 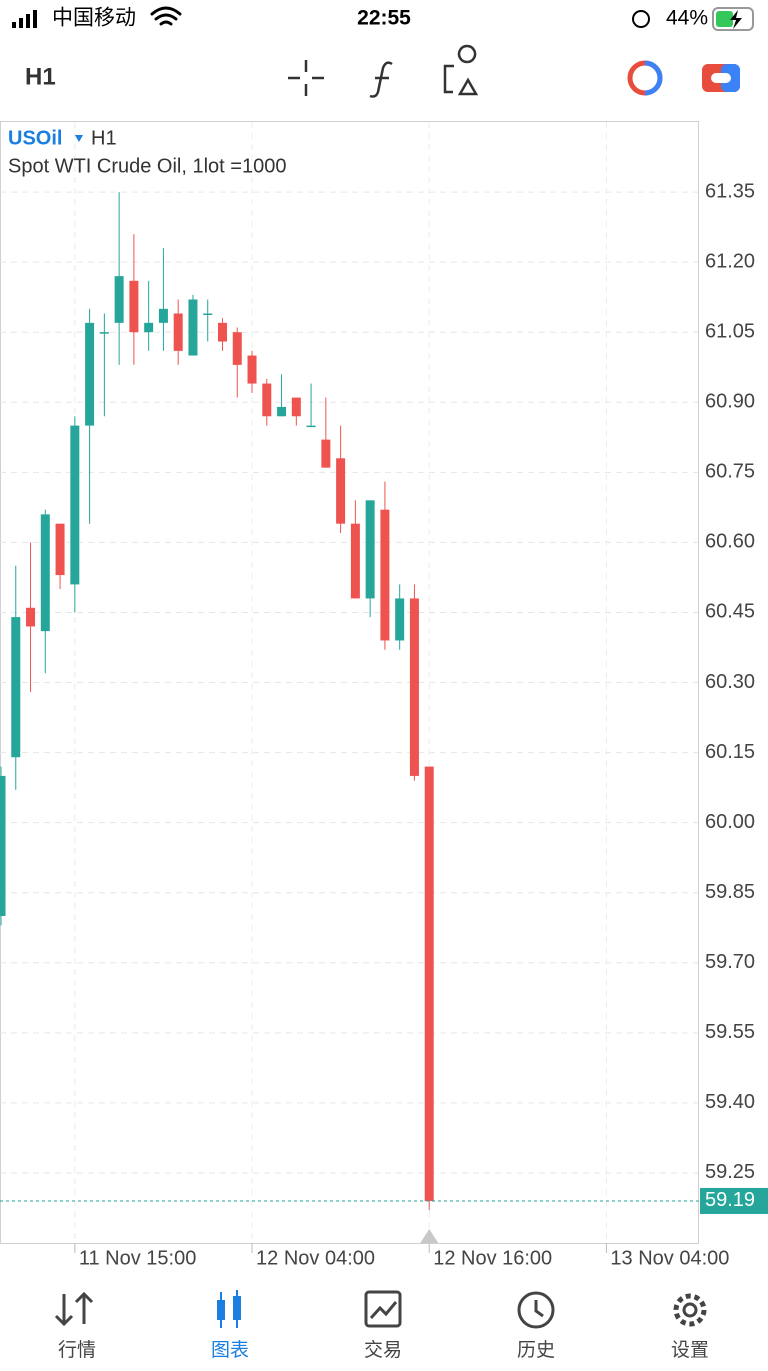 What do you see at coordinates (230, 1350) in the screenshot?
I see `tab-label: 图表` at bounding box center [230, 1350].